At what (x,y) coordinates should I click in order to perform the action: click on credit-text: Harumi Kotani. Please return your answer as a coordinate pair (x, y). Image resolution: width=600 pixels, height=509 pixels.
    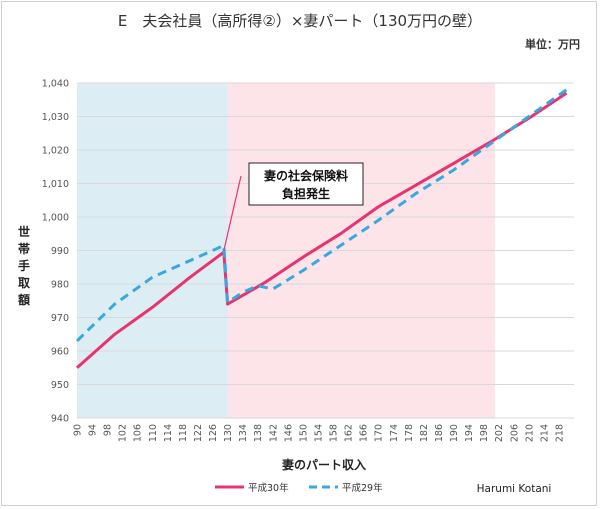
    Looking at the image, I should click on (514, 489).